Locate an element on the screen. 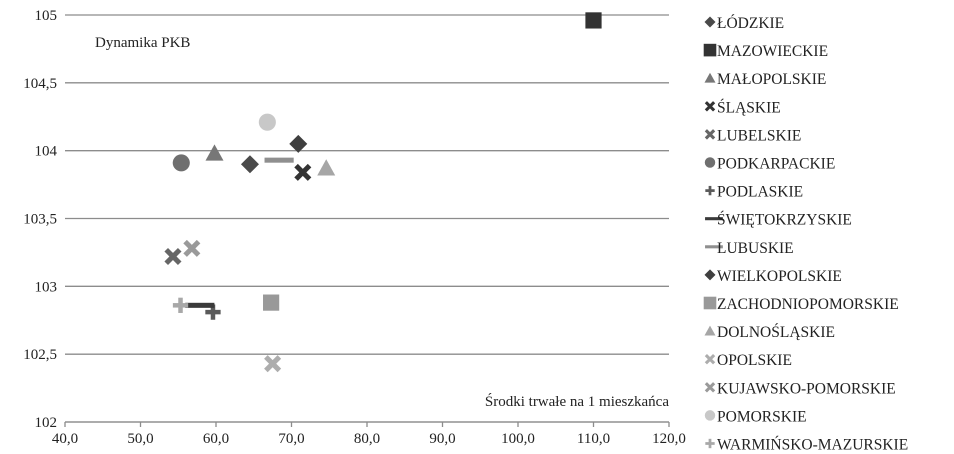 The image size is (954, 454). legend-marker-lubelskie-stroke is located at coordinates (710, 134).